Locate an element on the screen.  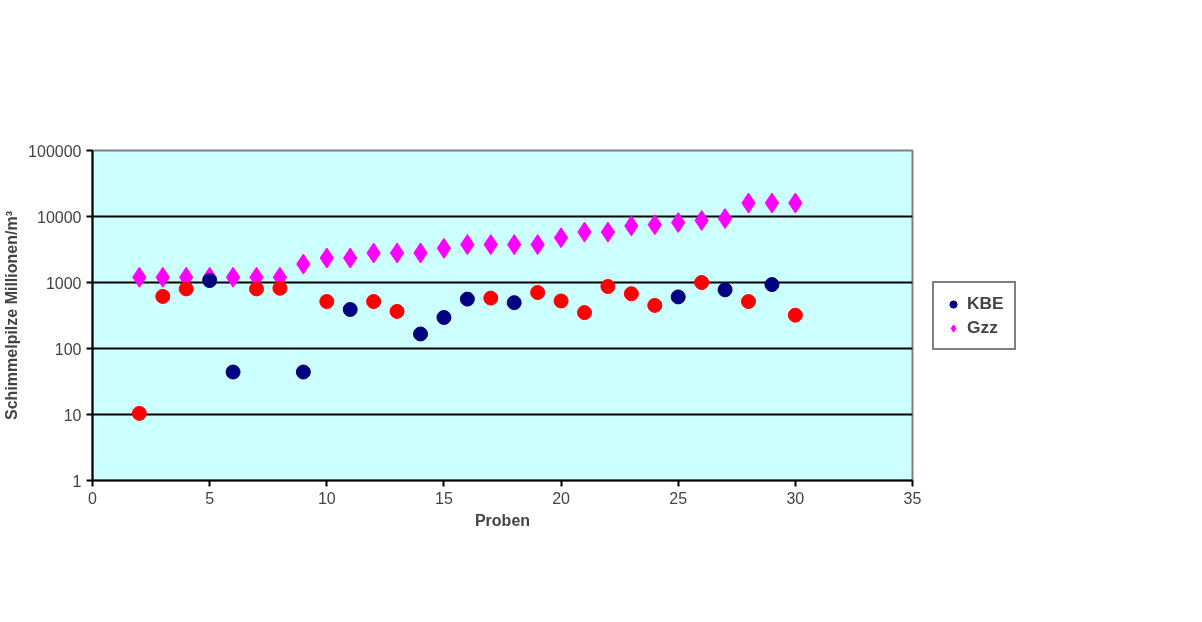
y-tick-label: 100000 is located at coordinates (55, 151).